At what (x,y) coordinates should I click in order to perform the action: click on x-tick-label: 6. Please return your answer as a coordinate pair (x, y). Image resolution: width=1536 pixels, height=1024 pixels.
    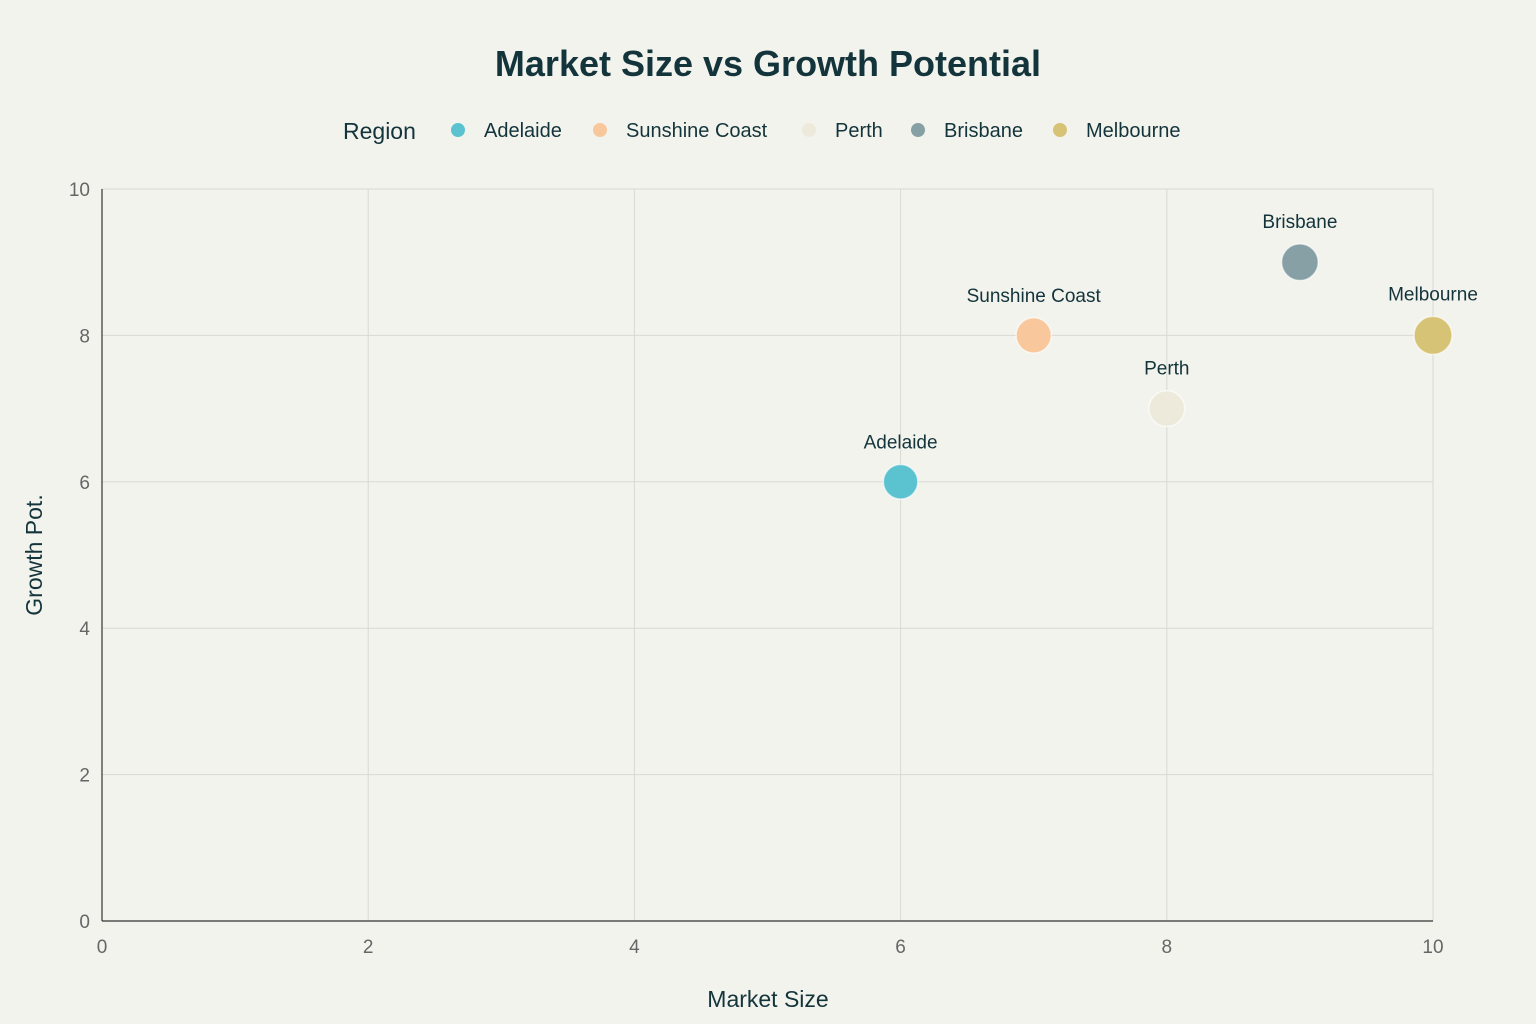
    Looking at the image, I should click on (900, 947).